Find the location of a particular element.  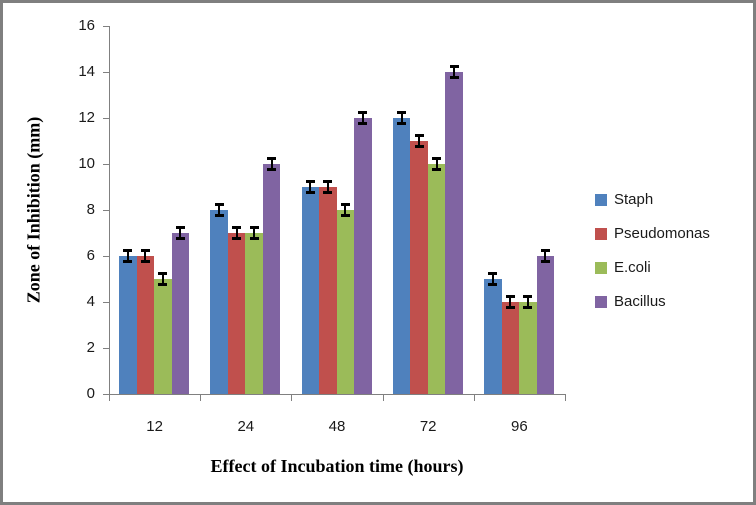

legend-item-pseudomonas: Pseudomonas is located at coordinates (652, 233).